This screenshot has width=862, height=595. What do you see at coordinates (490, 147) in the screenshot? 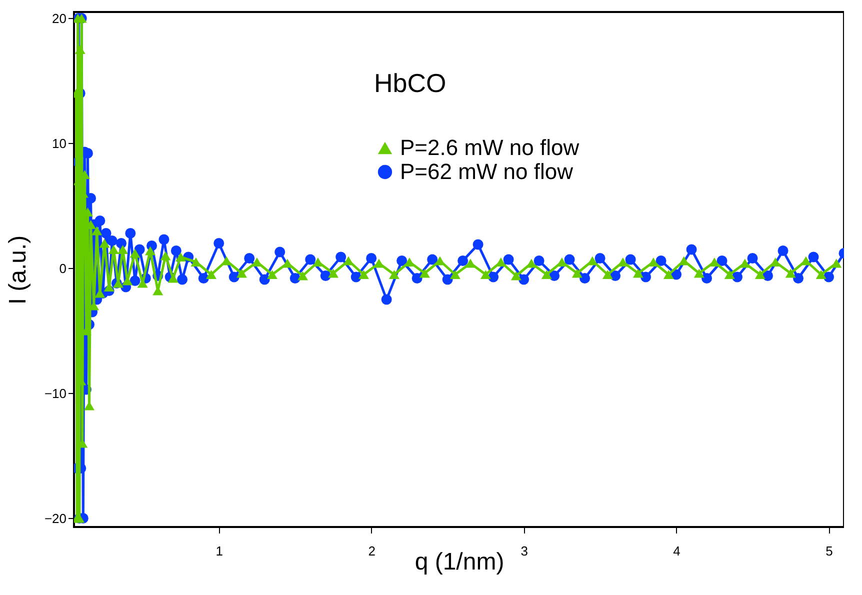
I see `legend-label: P=2.6 mW no flow` at bounding box center [490, 147].